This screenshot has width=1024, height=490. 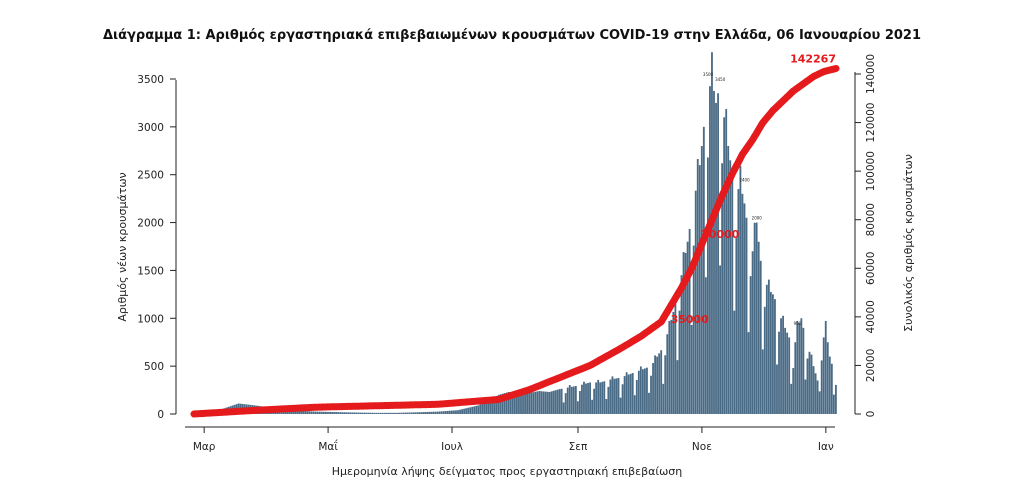 What do you see at coordinates (826, 447) in the screenshot?
I see `x-tick-label: Ιαν` at bounding box center [826, 447].